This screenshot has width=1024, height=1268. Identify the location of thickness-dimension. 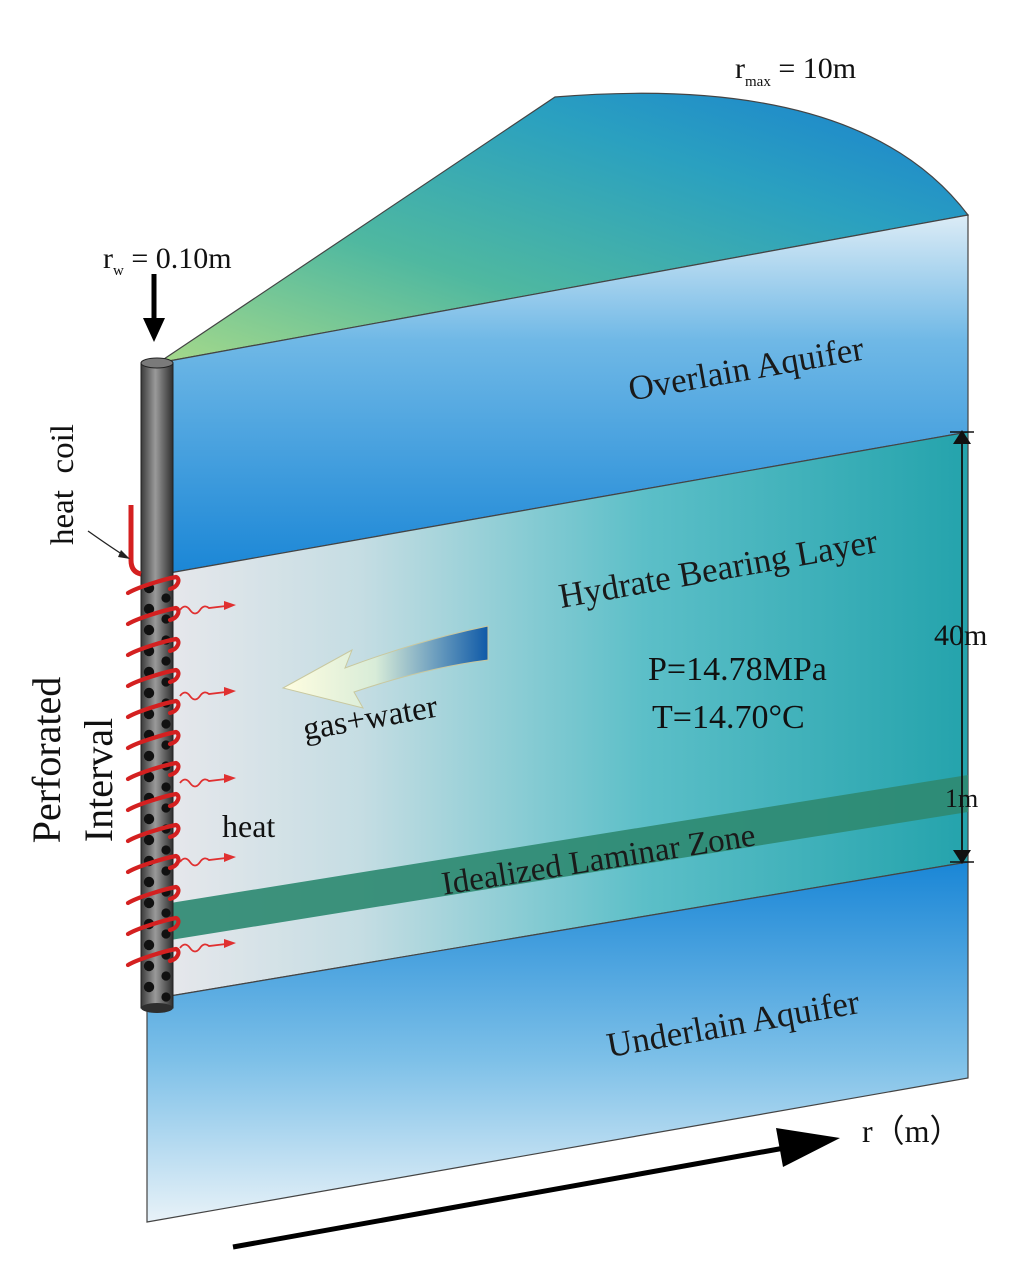
(962, 647).